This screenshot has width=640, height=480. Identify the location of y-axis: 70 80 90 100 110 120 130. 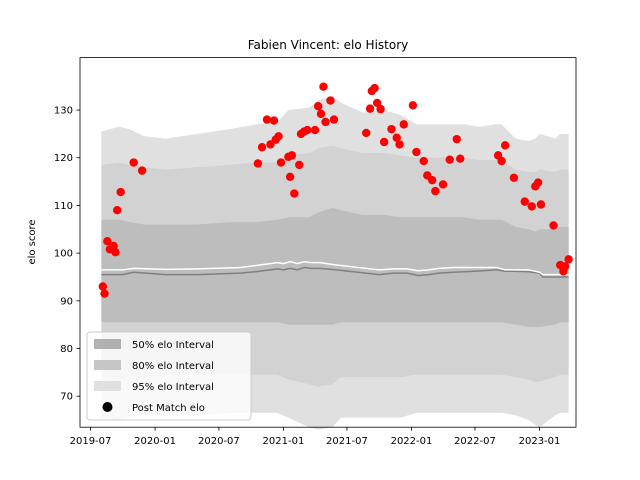
(67, 254).